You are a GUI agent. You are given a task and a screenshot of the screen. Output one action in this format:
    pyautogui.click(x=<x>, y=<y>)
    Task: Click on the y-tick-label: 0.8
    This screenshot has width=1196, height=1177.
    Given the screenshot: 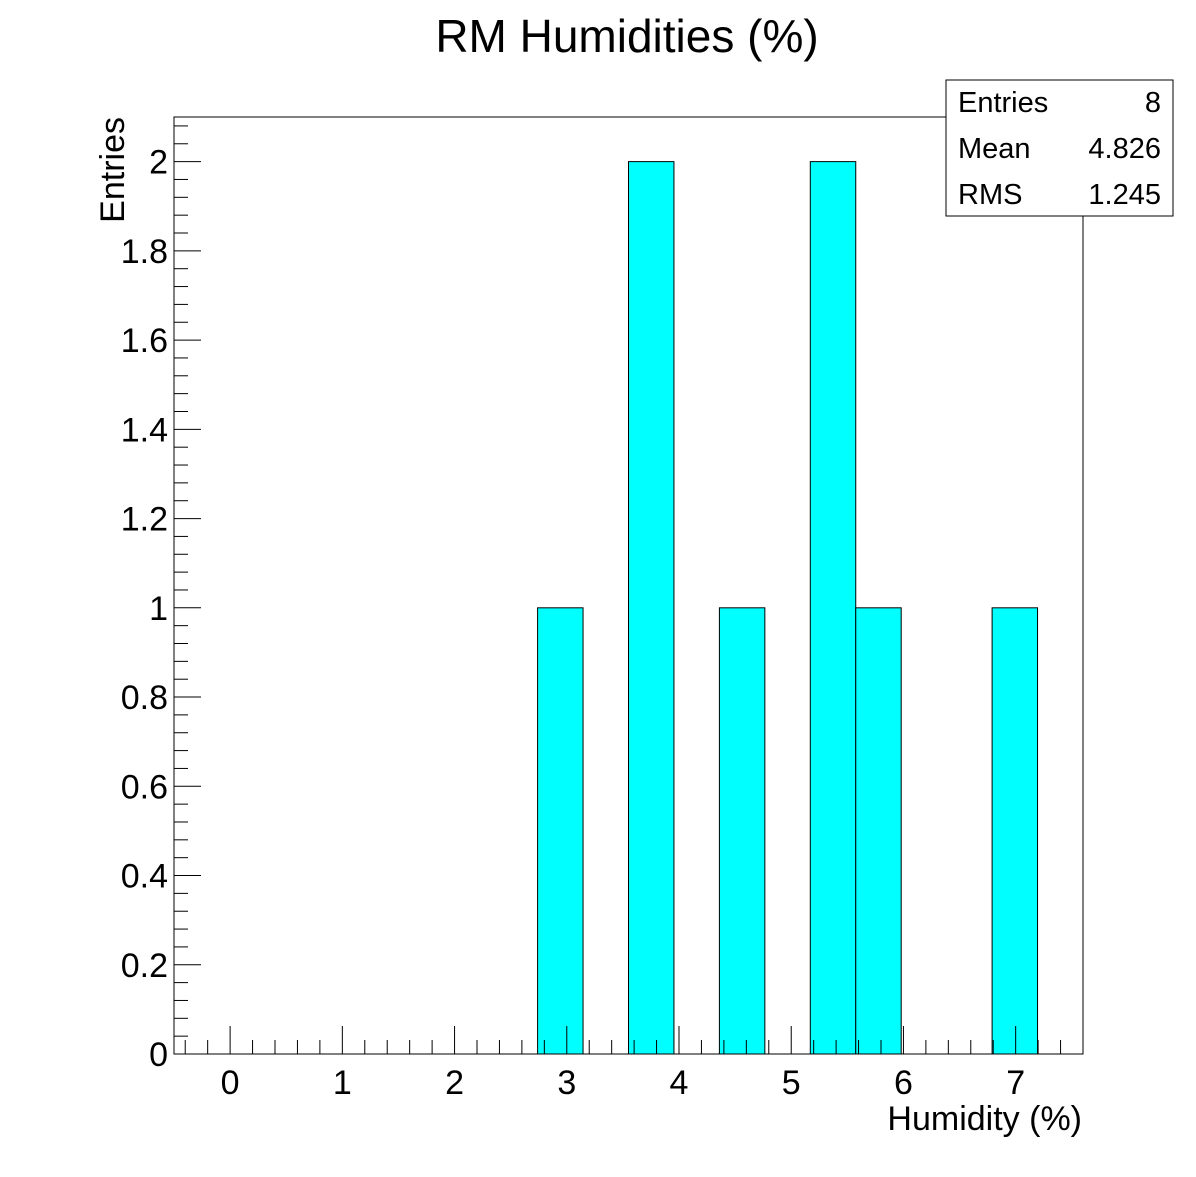 What is the action you would take?
    pyautogui.click(x=144, y=698)
    